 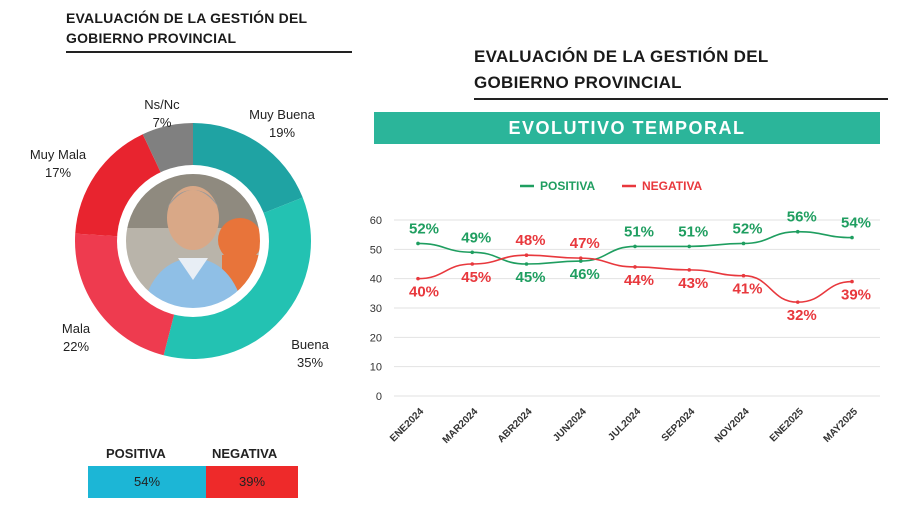 I want to click on value-nsnc: 7%, so click(x=162, y=122).